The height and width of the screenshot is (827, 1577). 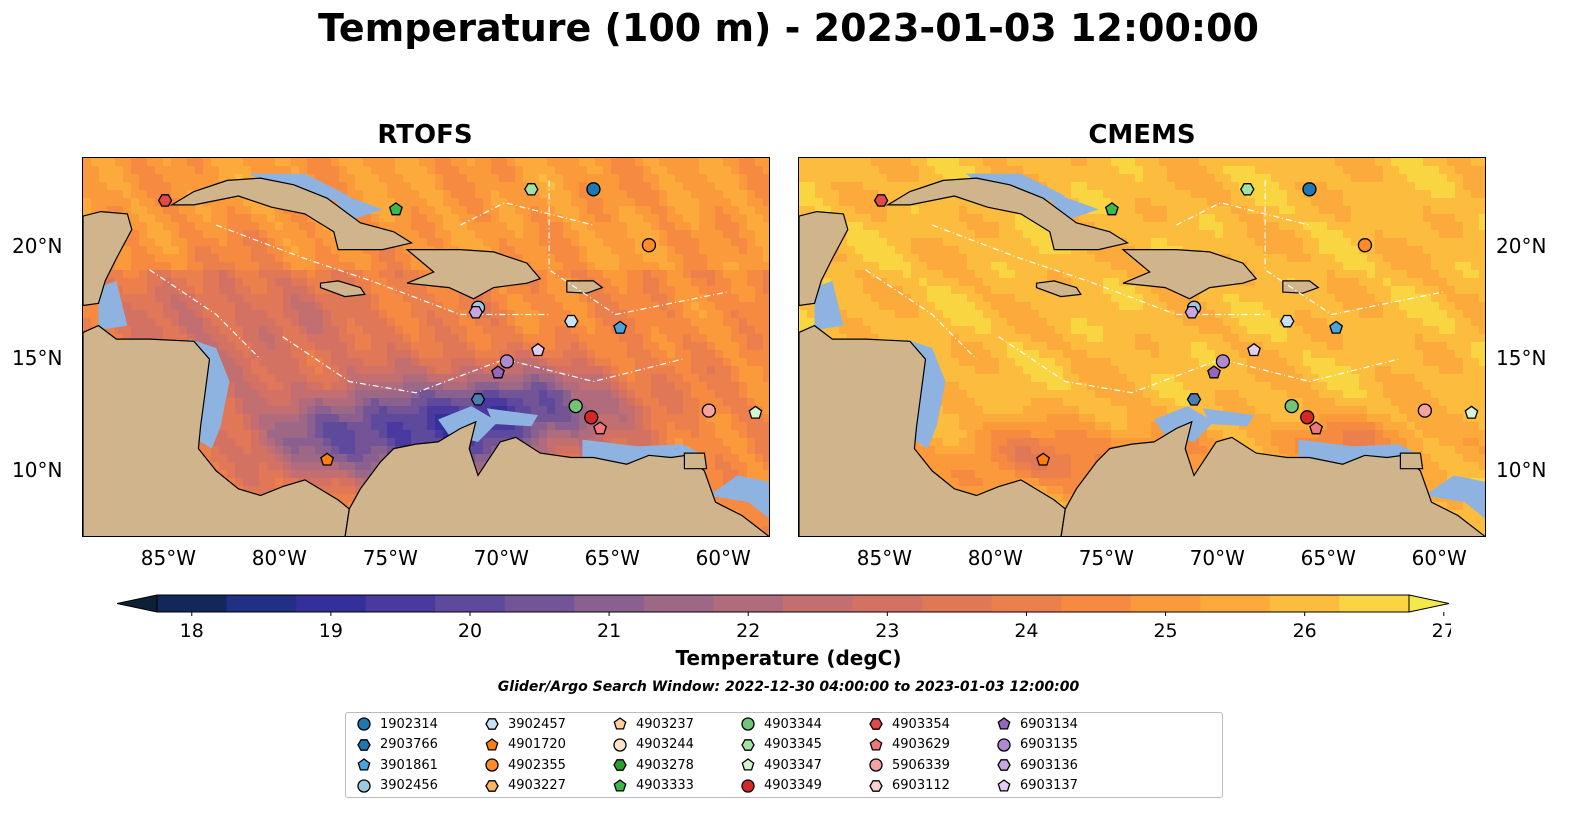 I want to click on legend-entry: 4903244, so click(x=653, y=745).